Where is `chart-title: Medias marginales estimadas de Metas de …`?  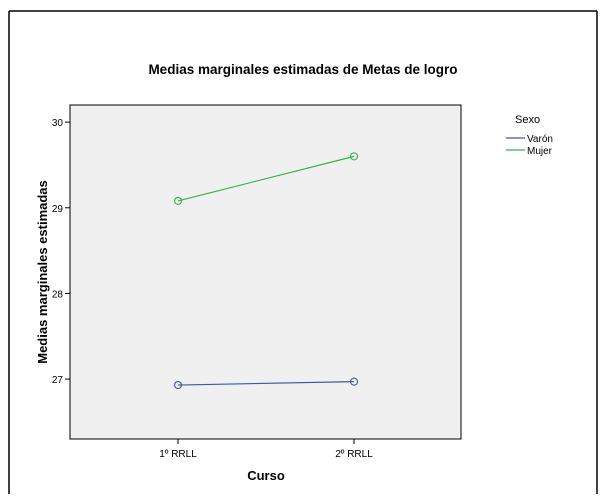 chart-title: Medias marginales estimadas de Metas de … is located at coordinates (302, 69).